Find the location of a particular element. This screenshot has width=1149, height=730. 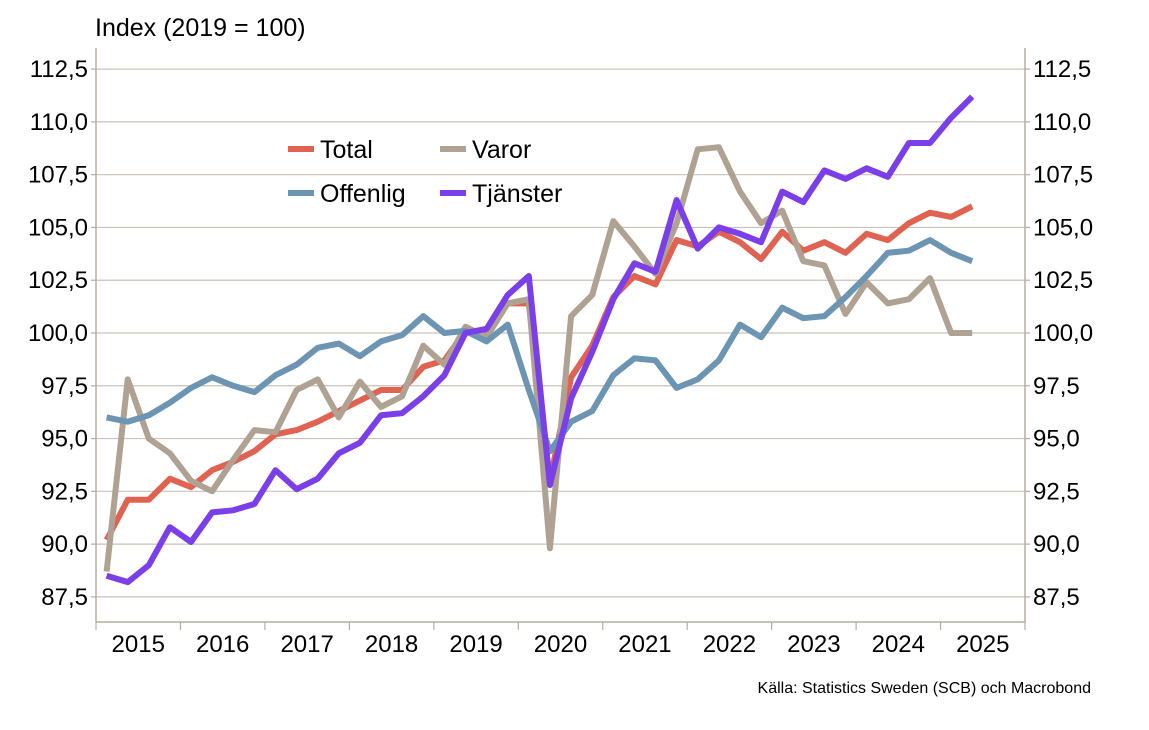

y-tick-label-left: 97,5 is located at coordinates (64, 386).